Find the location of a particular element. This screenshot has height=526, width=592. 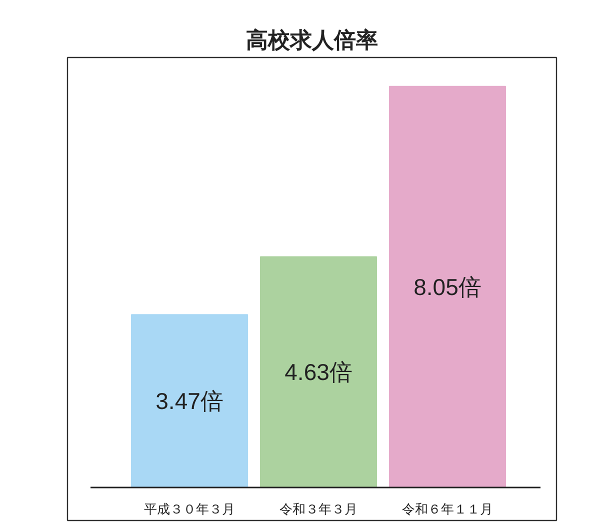

x-tick-label: 平成３０年３月 is located at coordinates (190, 509).